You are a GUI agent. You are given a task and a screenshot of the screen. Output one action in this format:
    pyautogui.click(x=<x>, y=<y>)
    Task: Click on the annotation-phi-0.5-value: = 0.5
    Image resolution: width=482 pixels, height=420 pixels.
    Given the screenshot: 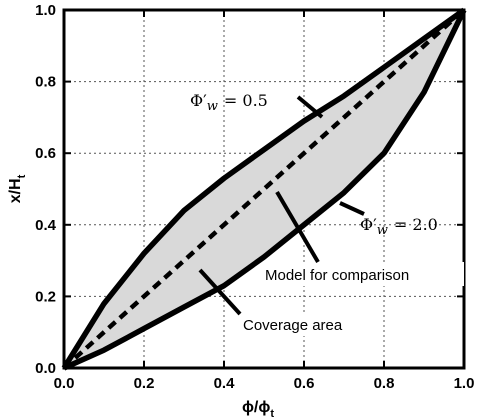 What is the action you would take?
    pyautogui.click(x=246, y=100)
    